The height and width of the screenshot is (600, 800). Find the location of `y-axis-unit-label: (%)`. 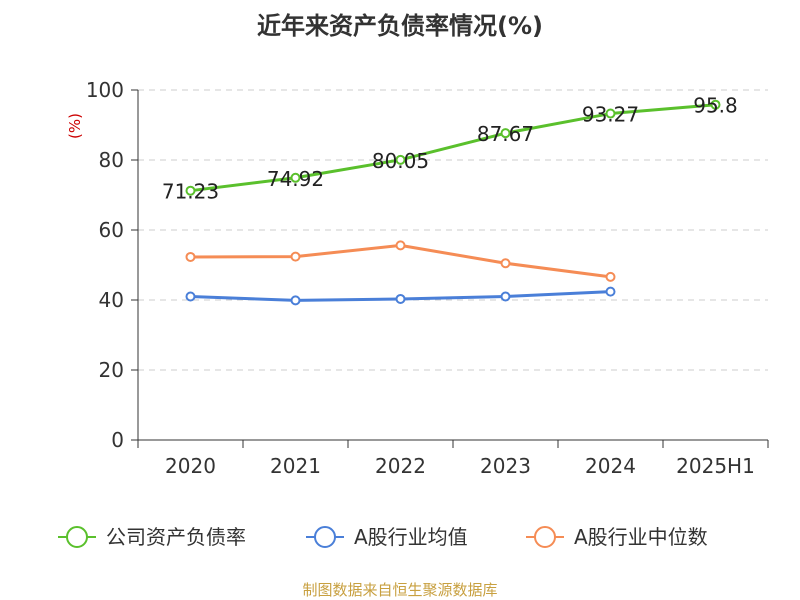

y-axis-unit-label: (%) is located at coordinates (75, 126).